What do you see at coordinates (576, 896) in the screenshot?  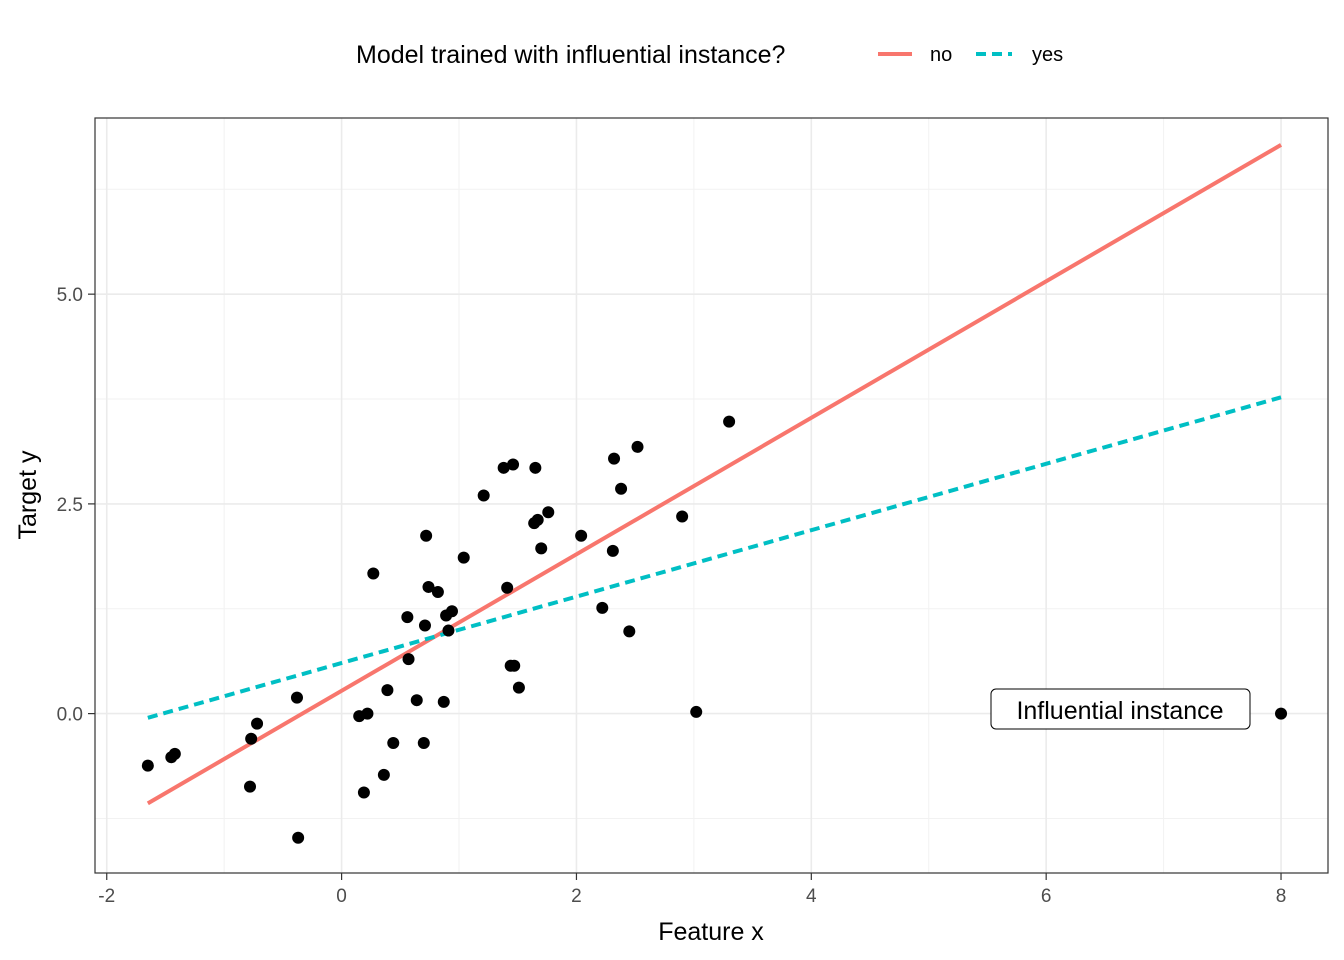 I see `x-tick-label: 2` at bounding box center [576, 896].